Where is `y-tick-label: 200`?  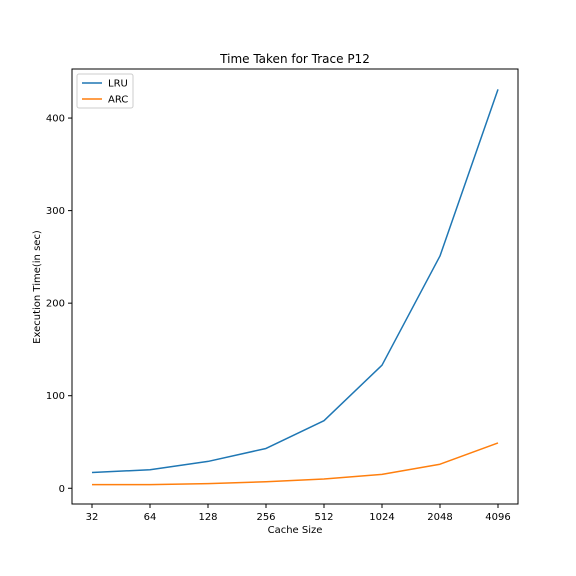 y-tick-label: 200 is located at coordinates (55, 304).